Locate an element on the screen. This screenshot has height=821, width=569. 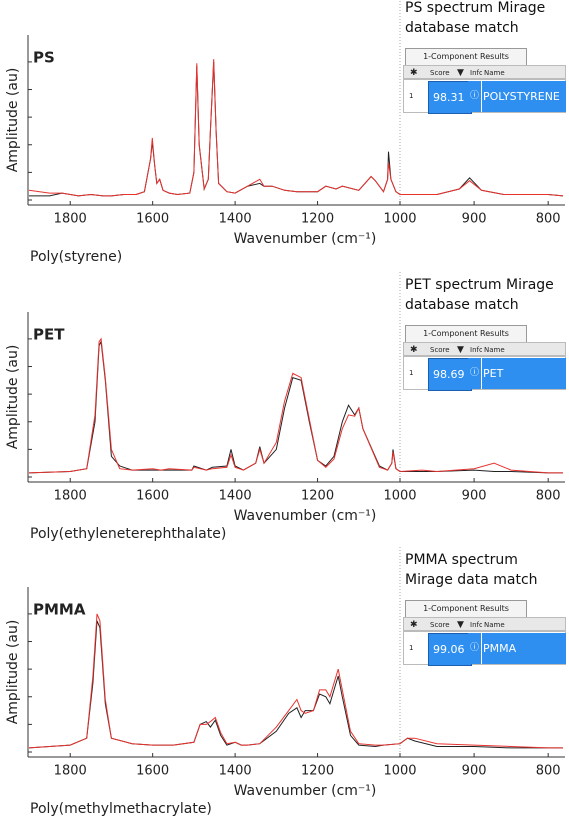
panel-title: PMMA is located at coordinates (59, 610).